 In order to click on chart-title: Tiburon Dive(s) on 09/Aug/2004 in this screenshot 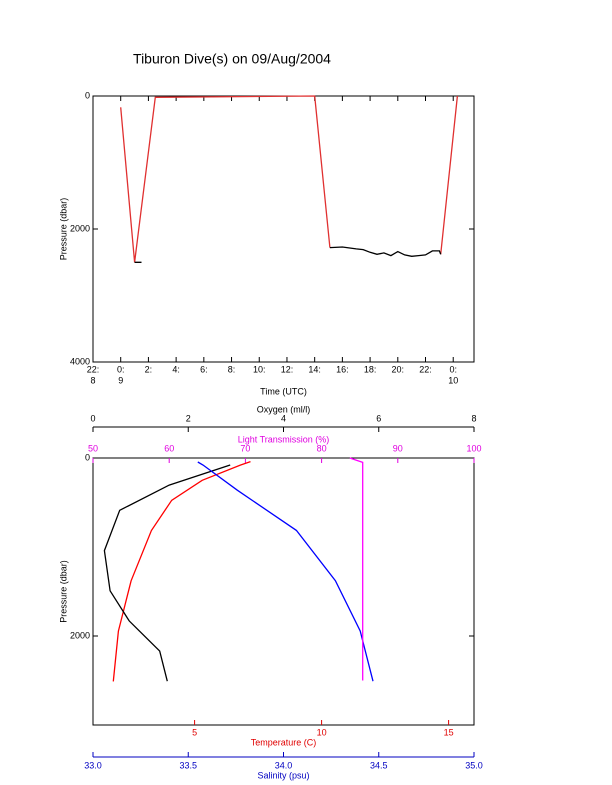, I will do `click(232, 59)`.